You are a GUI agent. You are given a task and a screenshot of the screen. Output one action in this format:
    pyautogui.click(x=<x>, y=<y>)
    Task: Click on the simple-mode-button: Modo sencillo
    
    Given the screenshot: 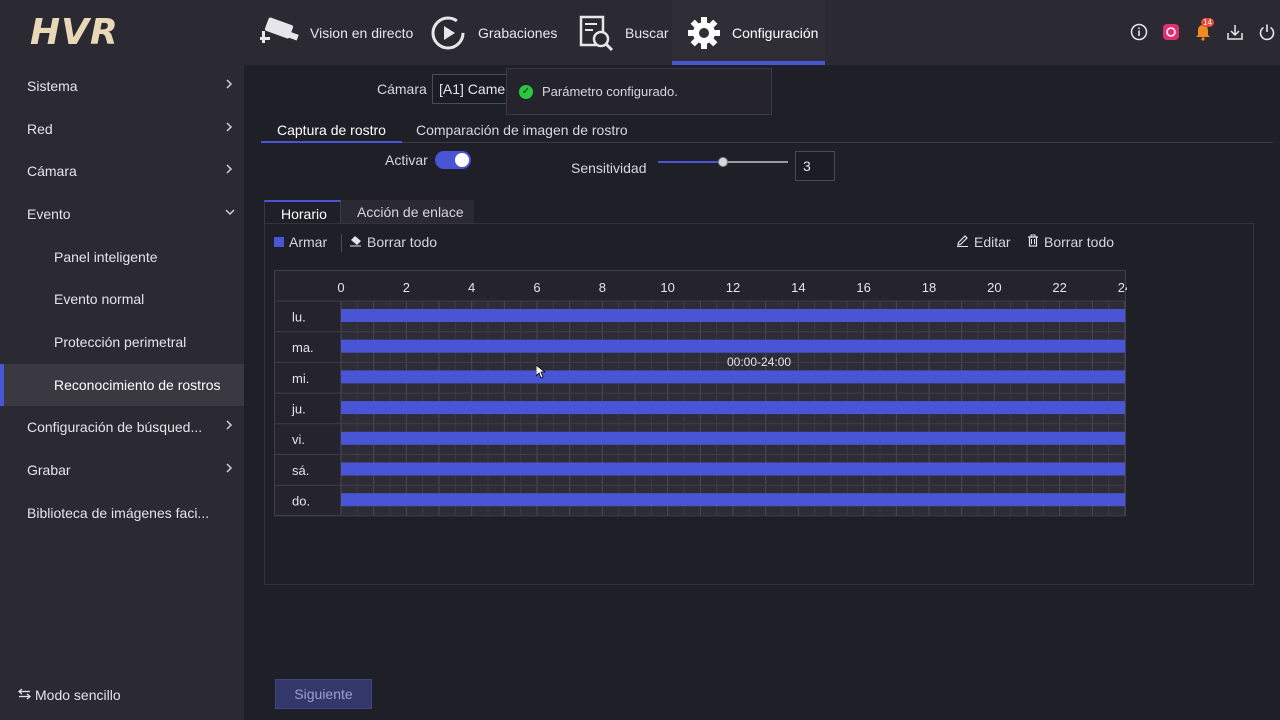 What is the action you would take?
    pyautogui.click(x=69, y=695)
    